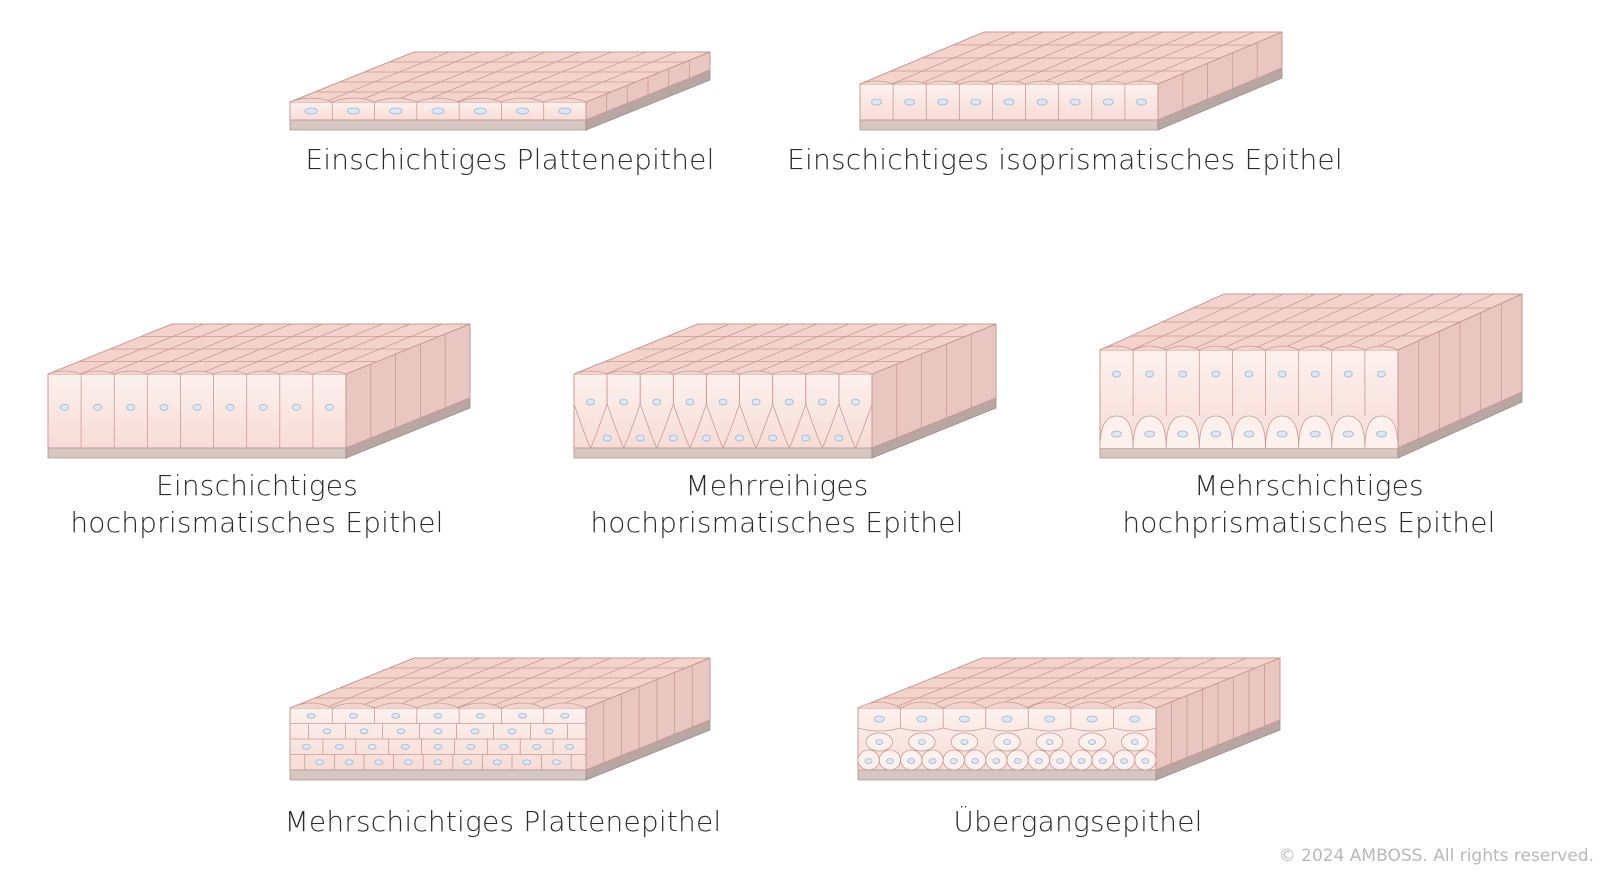 The image size is (1600, 874). Describe the element at coordinates (1065, 159) in the screenshot. I see `simple-cuboidal-label: Einschichtiges isoprismatisches Epithel` at that location.